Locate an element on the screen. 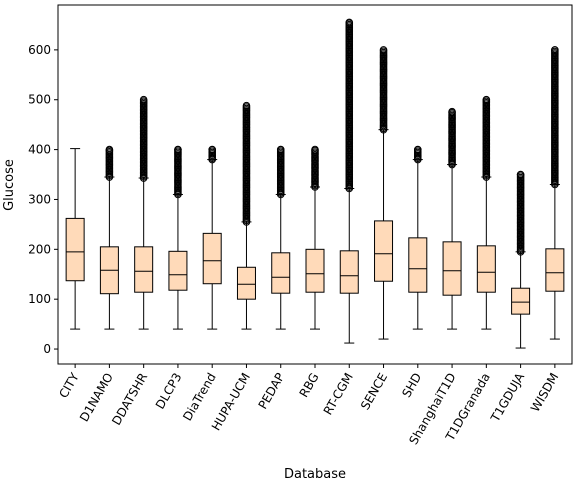  x-tick-label: D1NAMO is located at coordinates (96, 398).